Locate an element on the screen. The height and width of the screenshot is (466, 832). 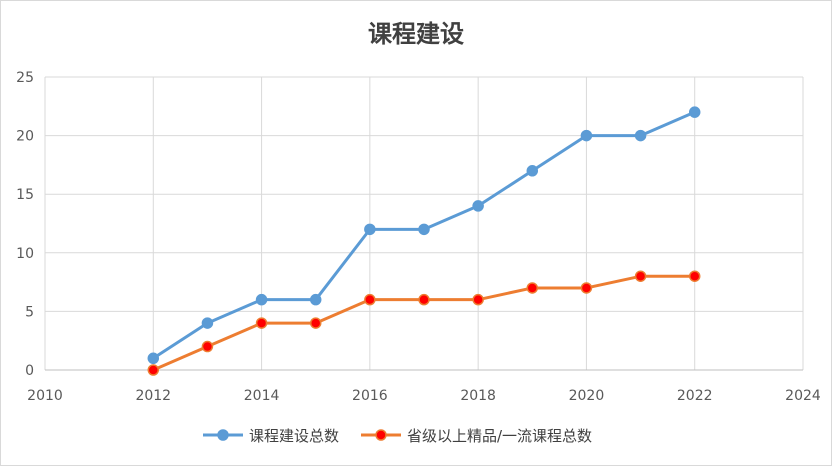
legend-item-0: 课程建设总数 is located at coordinates (271, 436).